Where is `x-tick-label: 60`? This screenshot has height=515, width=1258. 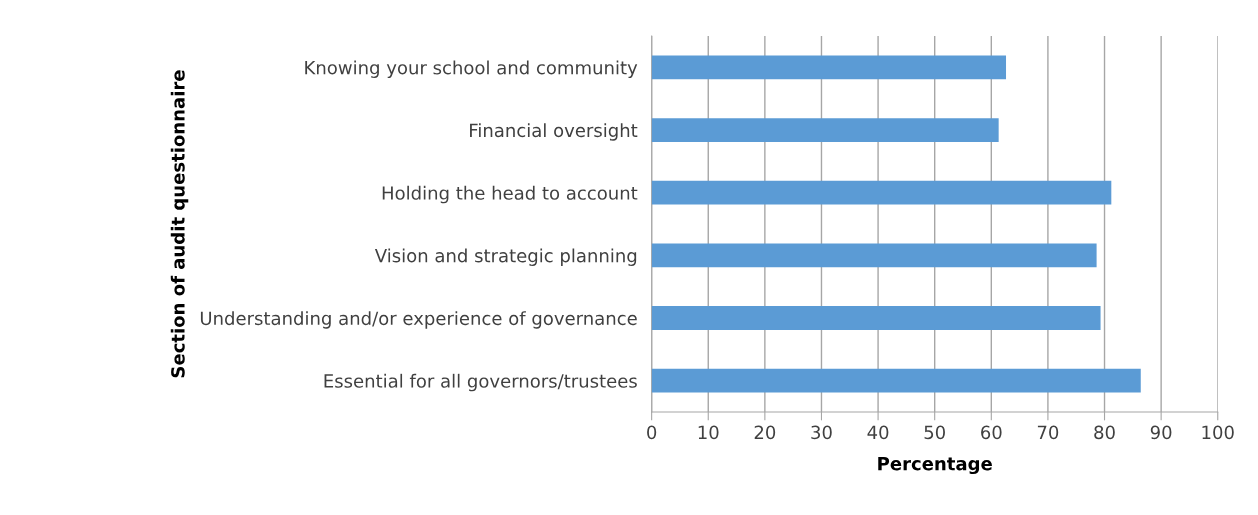 x-tick-label: 60 is located at coordinates (991, 432).